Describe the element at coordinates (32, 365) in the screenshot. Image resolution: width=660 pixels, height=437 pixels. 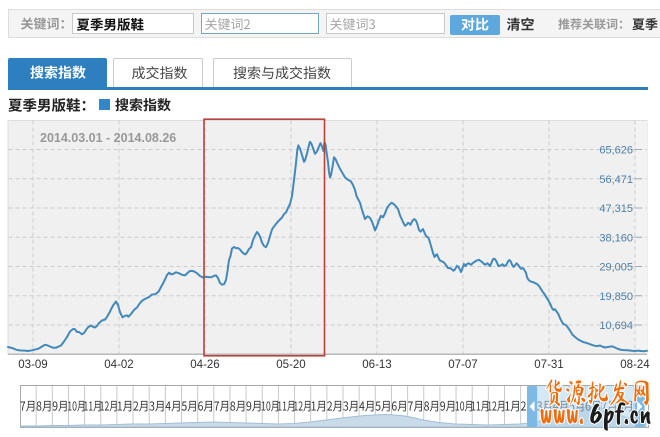
I see `svg-text: 03-09` at that location.